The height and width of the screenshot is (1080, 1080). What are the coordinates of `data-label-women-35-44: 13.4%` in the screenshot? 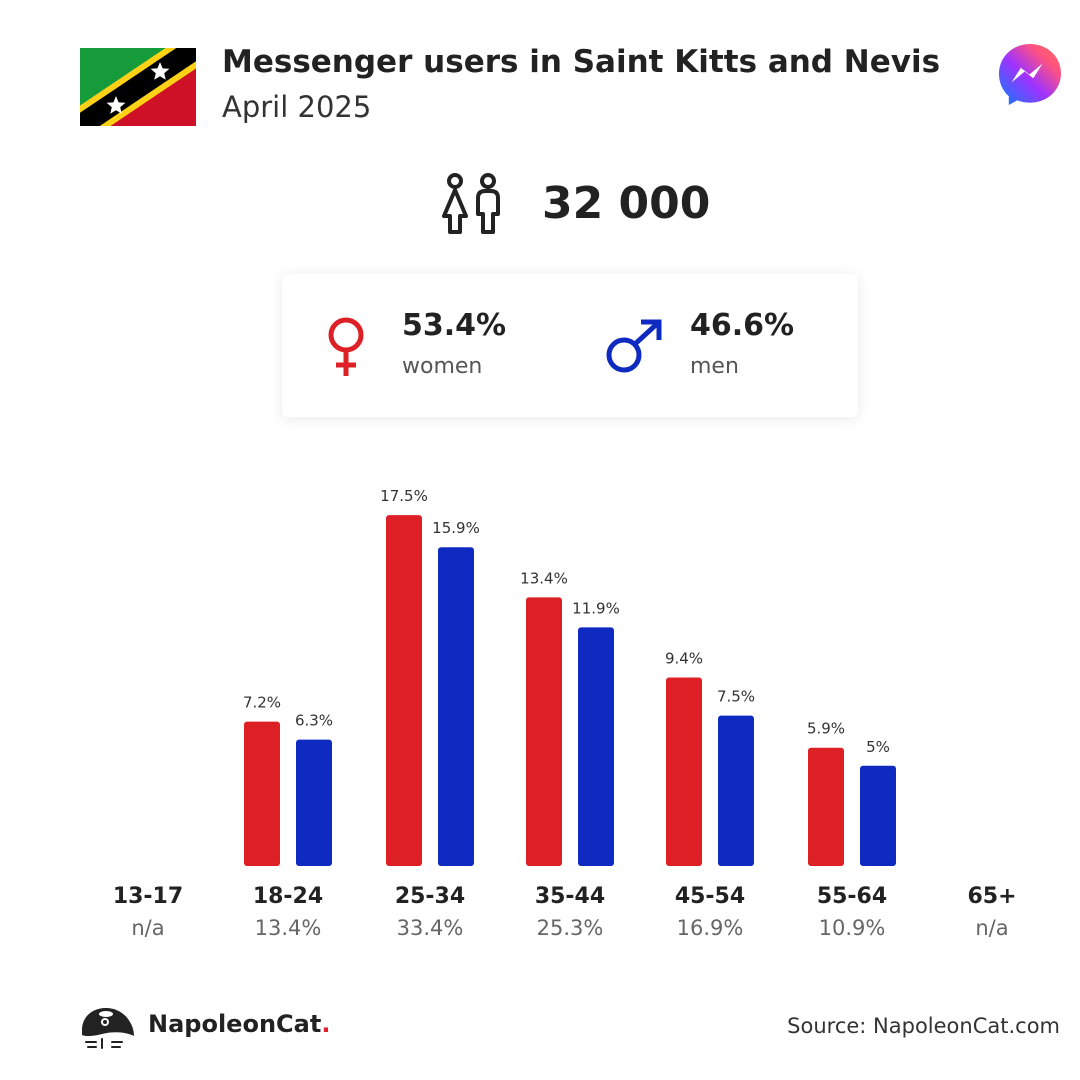 It's located at (544, 578).